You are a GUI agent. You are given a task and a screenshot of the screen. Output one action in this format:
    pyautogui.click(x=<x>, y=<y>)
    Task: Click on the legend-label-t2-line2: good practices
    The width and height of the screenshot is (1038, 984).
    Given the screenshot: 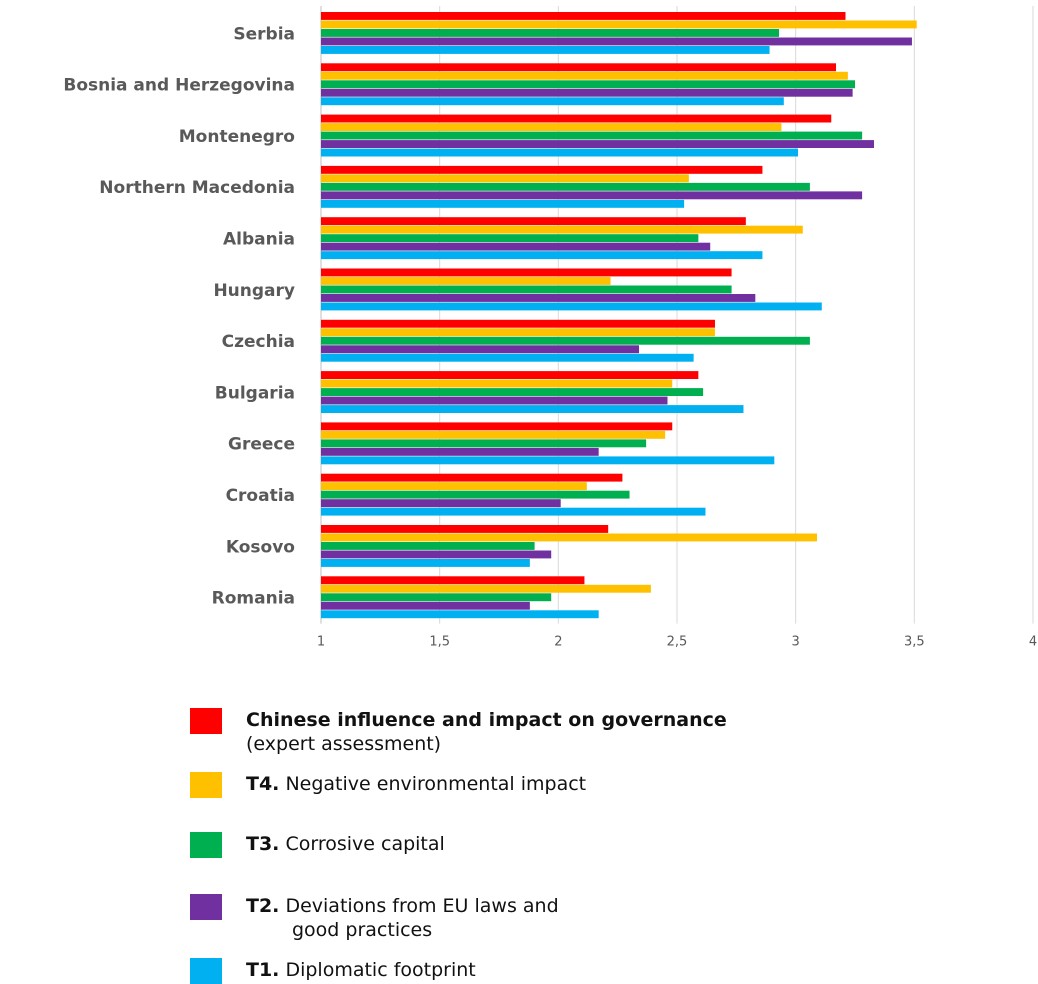 What is the action you would take?
    pyautogui.click(x=362, y=930)
    